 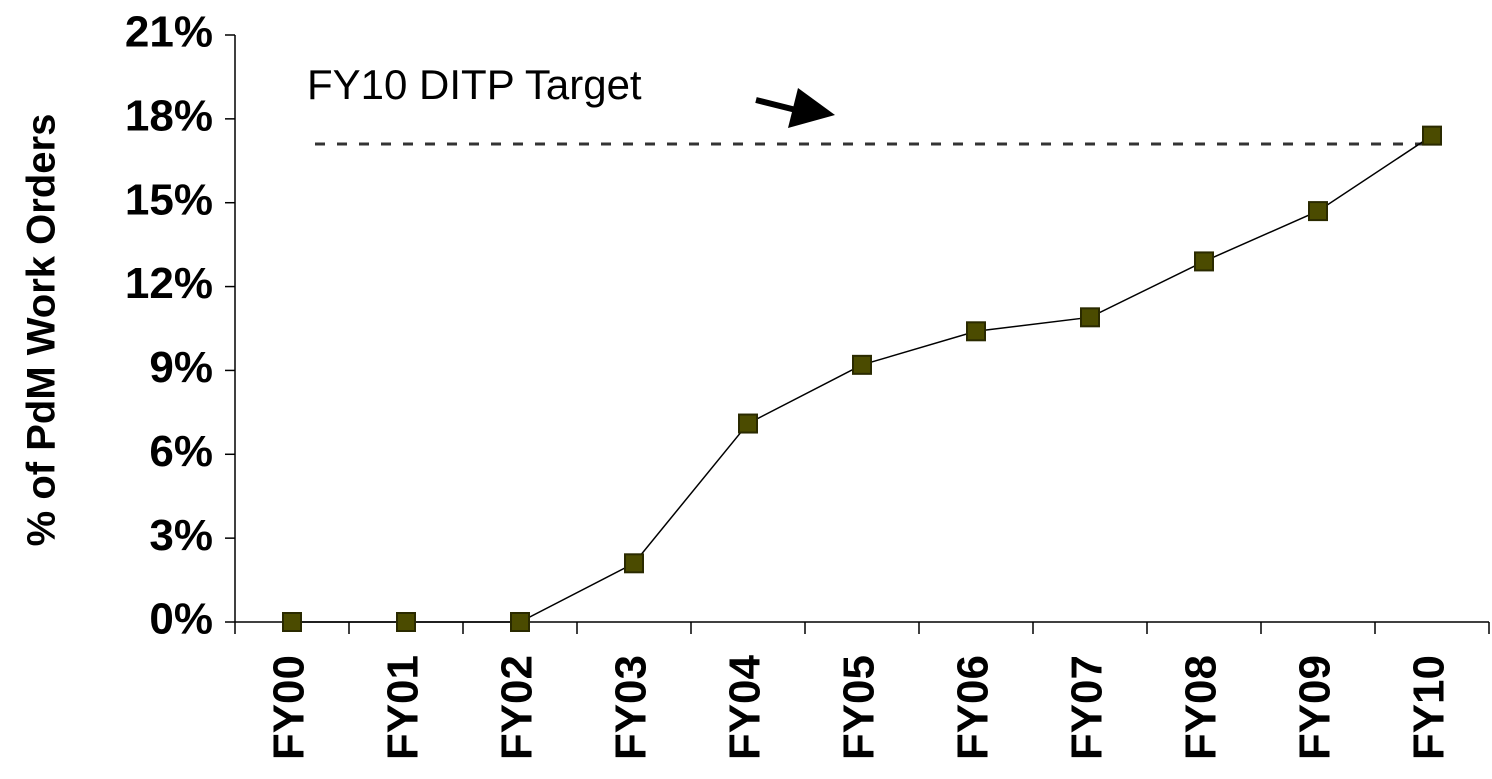 What do you see at coordinates (1315, 707) in the screenshot?
I see `x-tick-label: FY09` at bounding box center [1315, 707].